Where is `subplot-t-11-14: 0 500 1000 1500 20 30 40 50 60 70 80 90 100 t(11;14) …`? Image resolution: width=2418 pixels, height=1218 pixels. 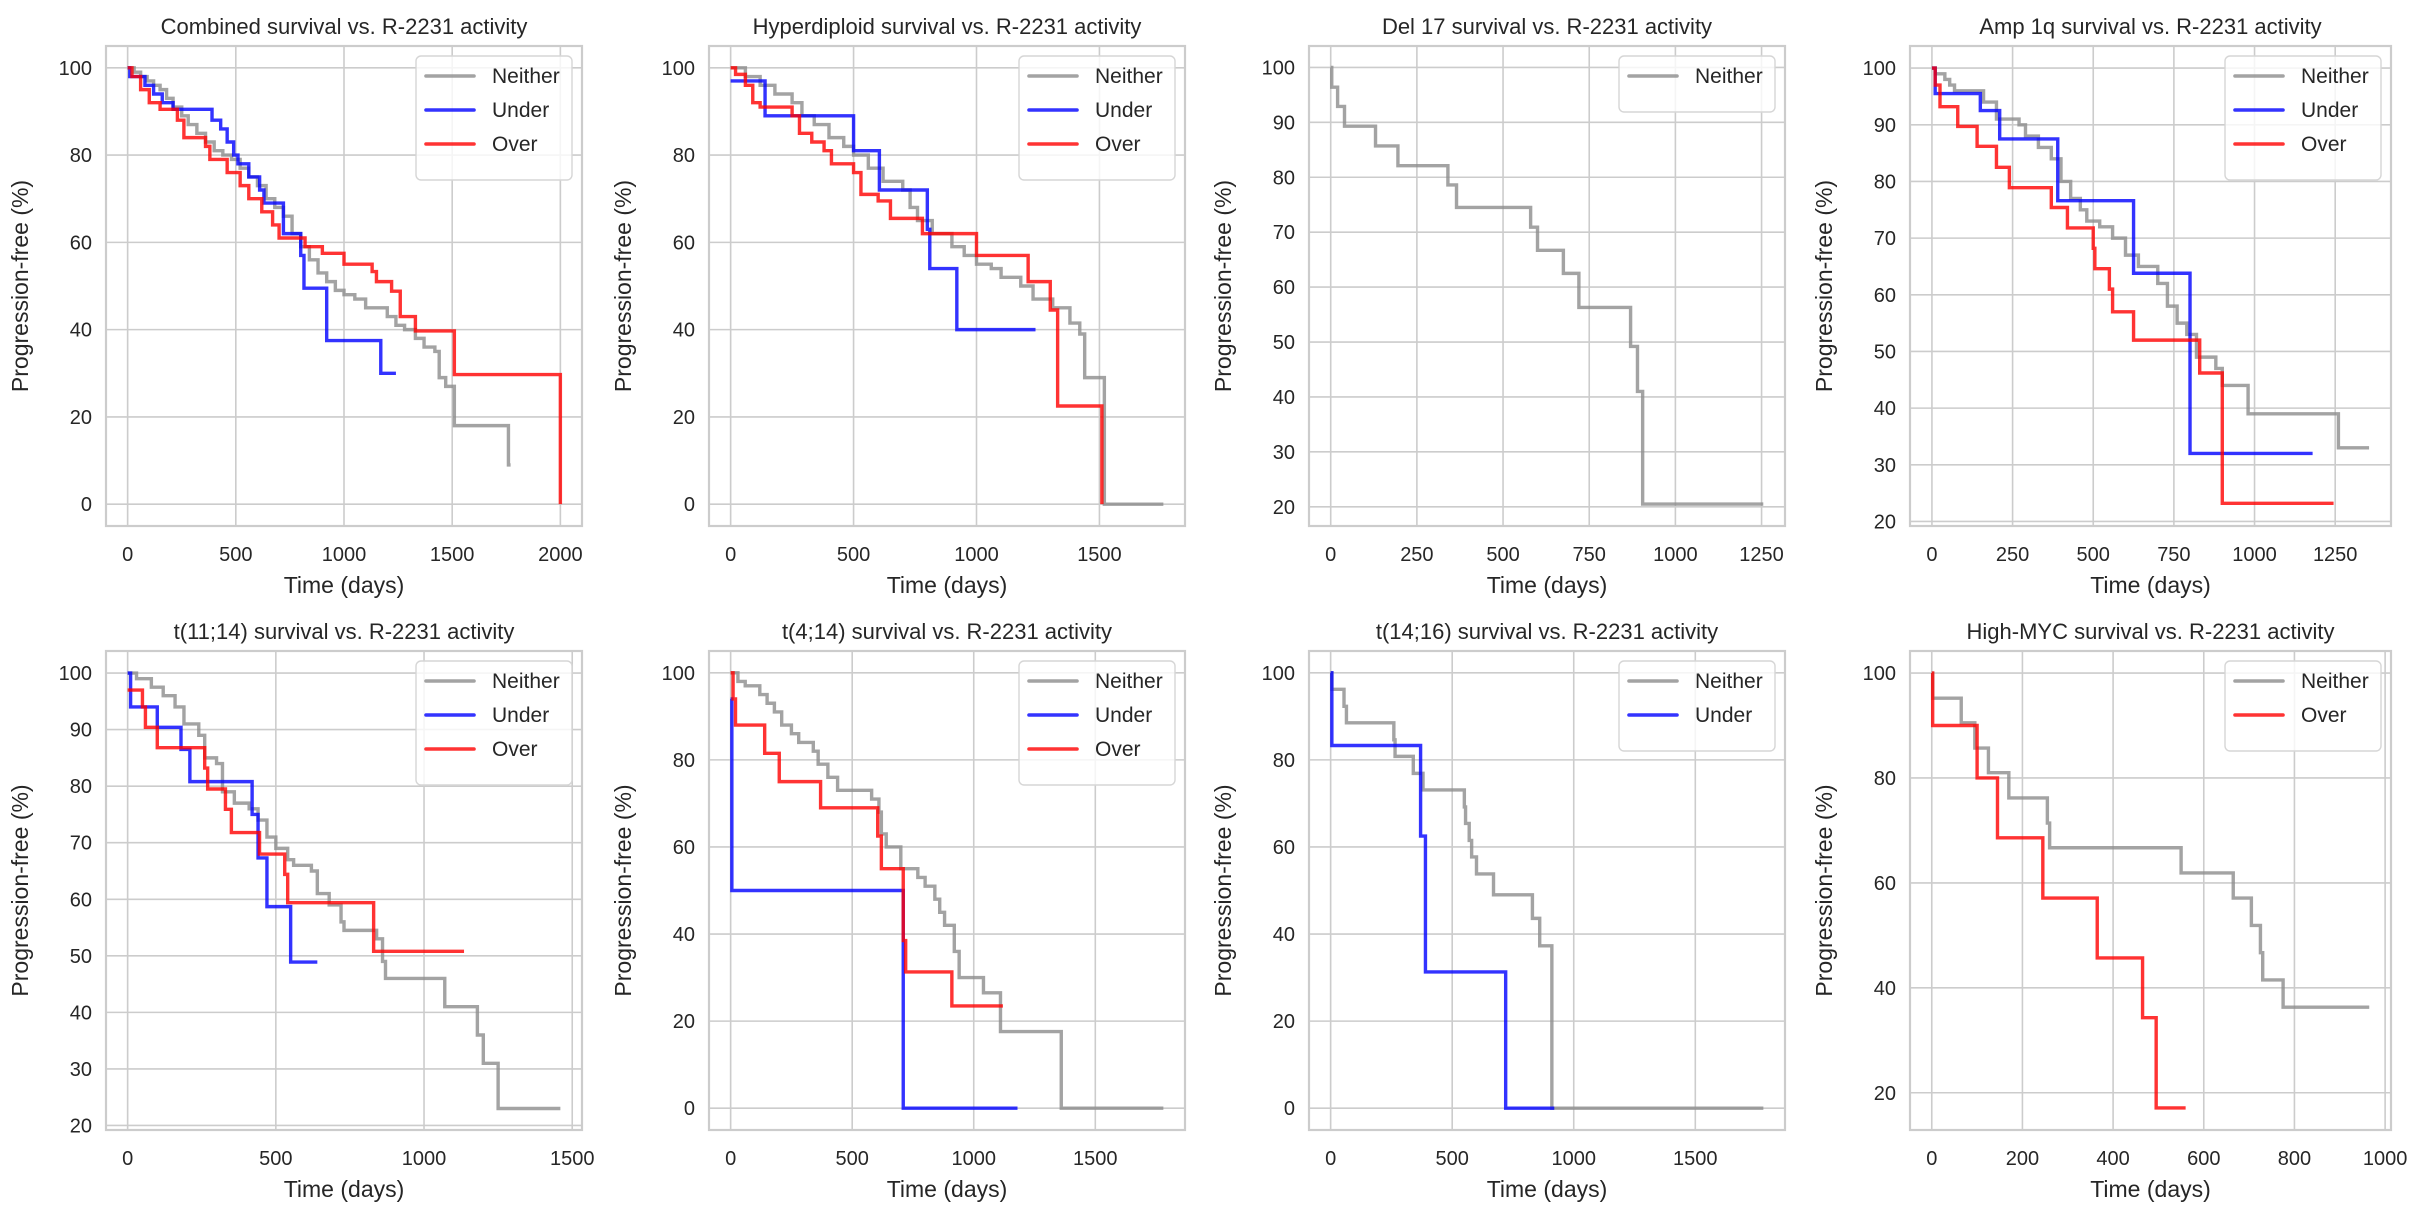 subplot-t-11-14: 0 500 1000 1500 20 30 40 50 60 70 80 90 100 t(11;14) … is located at coordinates (300, 910).